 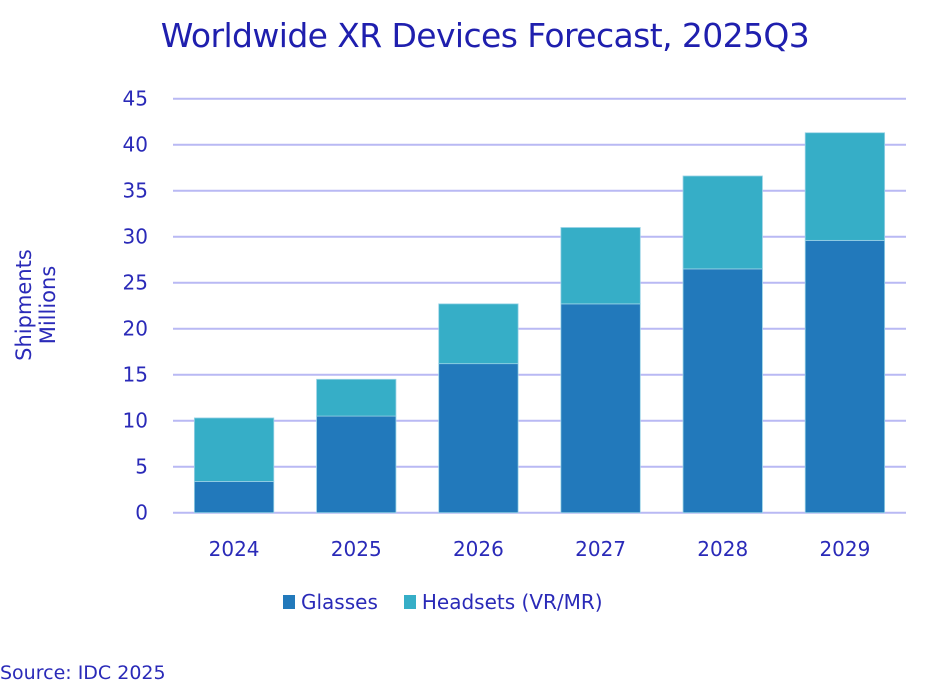 I want to click on legend-item-headsets: Headsets (VR/MR), so click(x=503, y=602).